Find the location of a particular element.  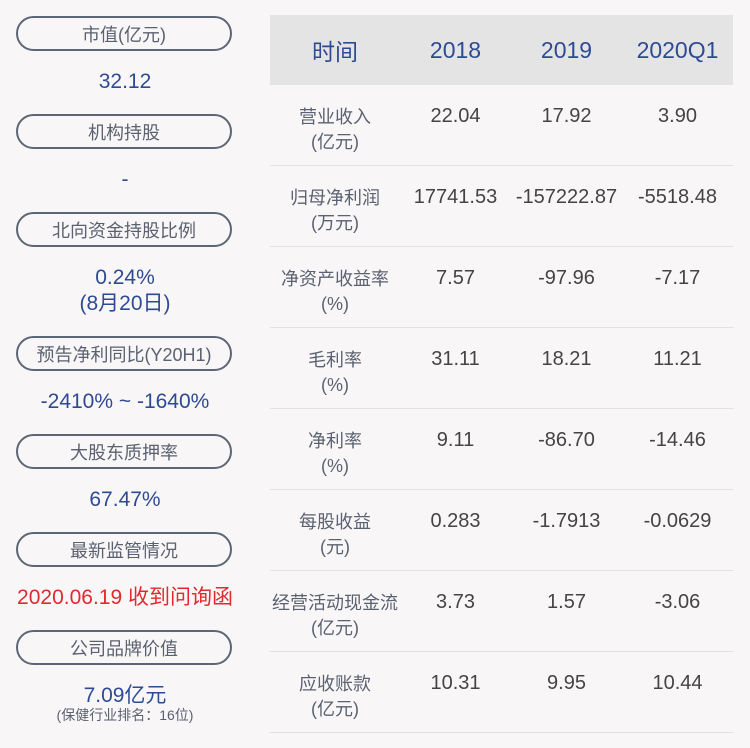

metric-label-profit-forecast: 预告净利同比(Y20H1) is located at coordinates (124, 353).